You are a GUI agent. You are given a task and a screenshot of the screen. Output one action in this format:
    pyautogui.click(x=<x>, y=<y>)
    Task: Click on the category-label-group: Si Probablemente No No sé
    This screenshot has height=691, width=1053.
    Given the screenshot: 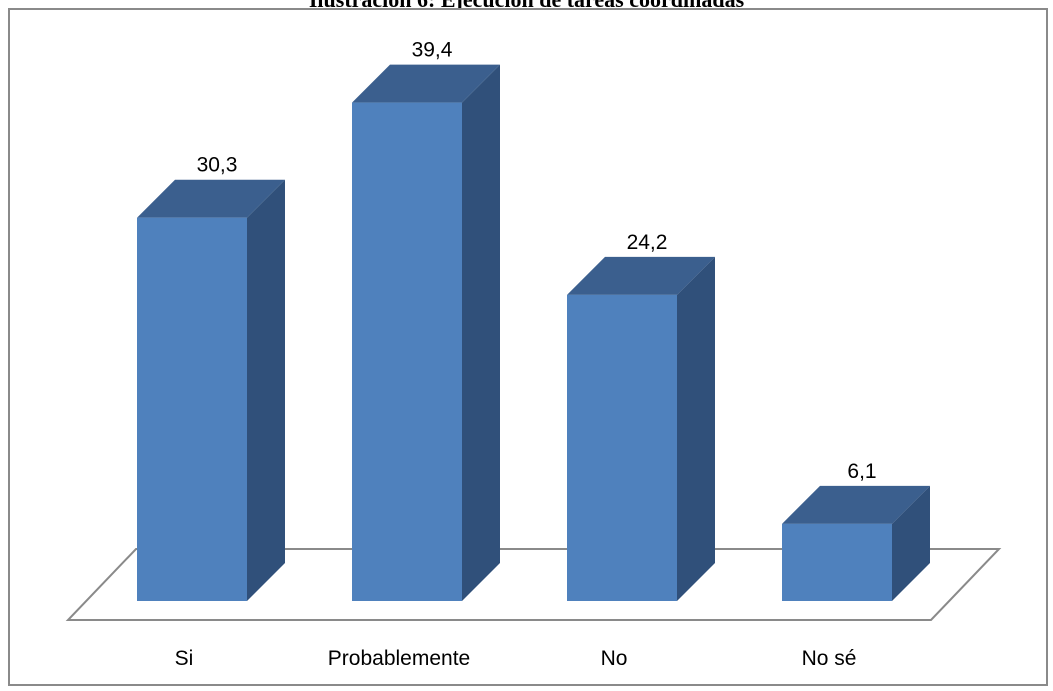 What is the action you would take?
    pyautogui.click(x=516, y=658)
    